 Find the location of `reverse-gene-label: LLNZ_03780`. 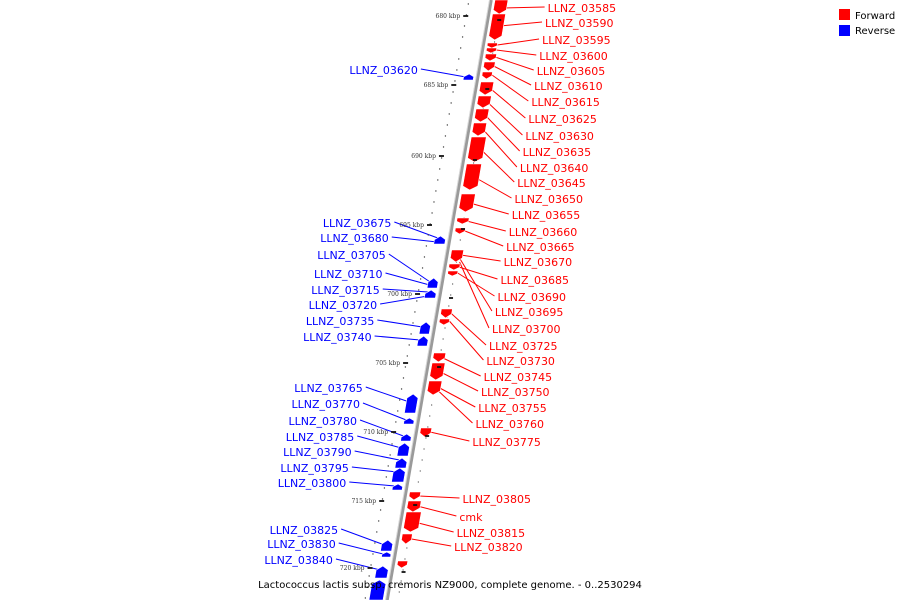

reverse-gene-label: LLNZ_03780 is located at coordinates (323, 421).